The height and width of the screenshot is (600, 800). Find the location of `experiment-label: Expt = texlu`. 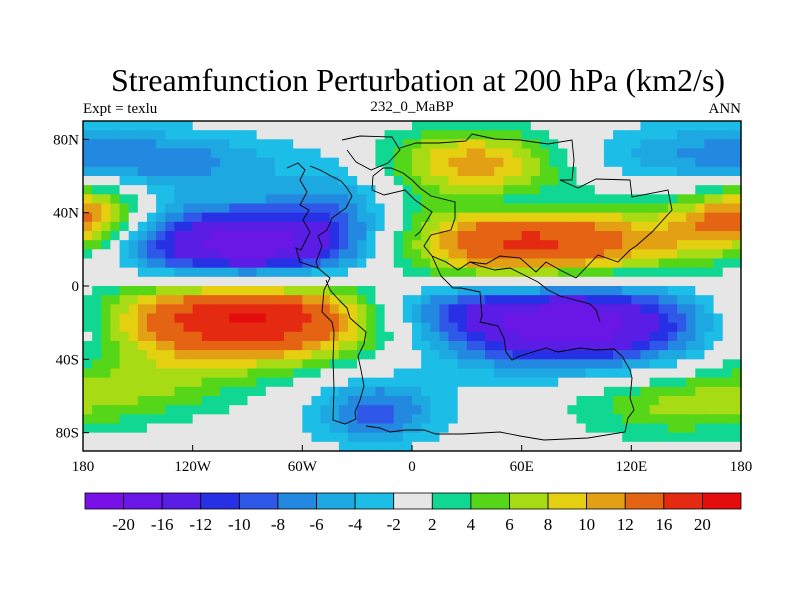

experiment-label: Expt = texlu is located at coordinates (120, 109).